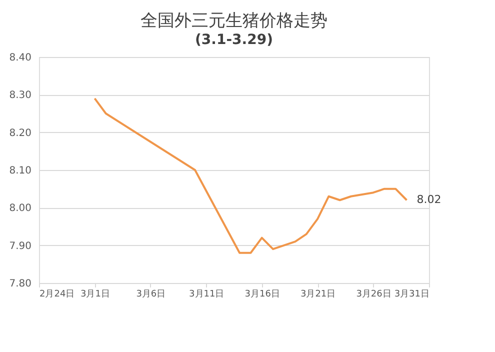  I want to click on x-tick-label: 3月6日, so click(151, 295).